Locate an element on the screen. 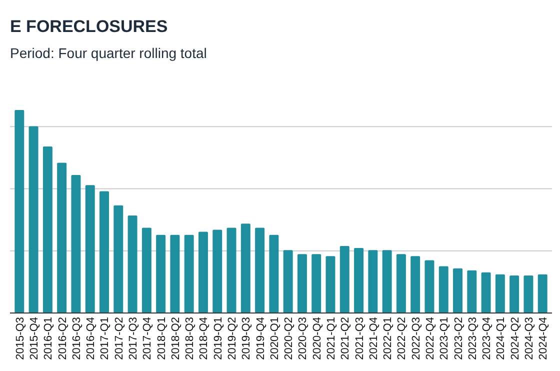 The image size is (560, 371). x-tick-label: 2024-Q1 is located at coordinates (501, 338).